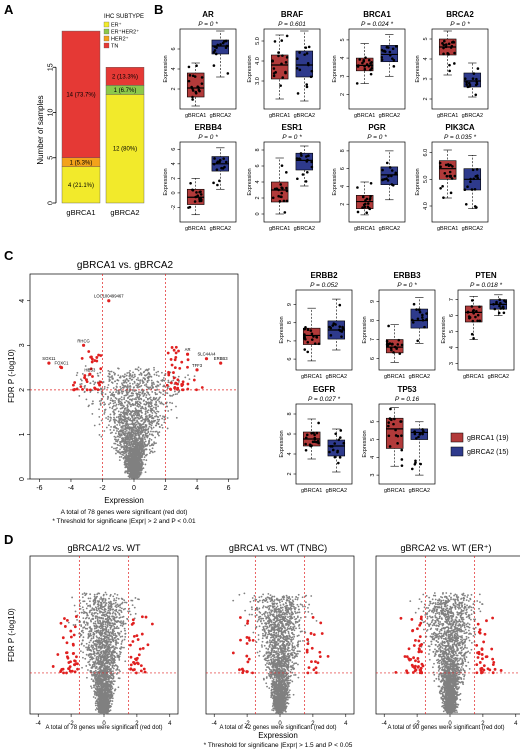 The height and width of the screenshot is (750, 520). Describe the element at coordinates (102, 488) in the screenshot. I see `x-tick-label: -2` at that location.